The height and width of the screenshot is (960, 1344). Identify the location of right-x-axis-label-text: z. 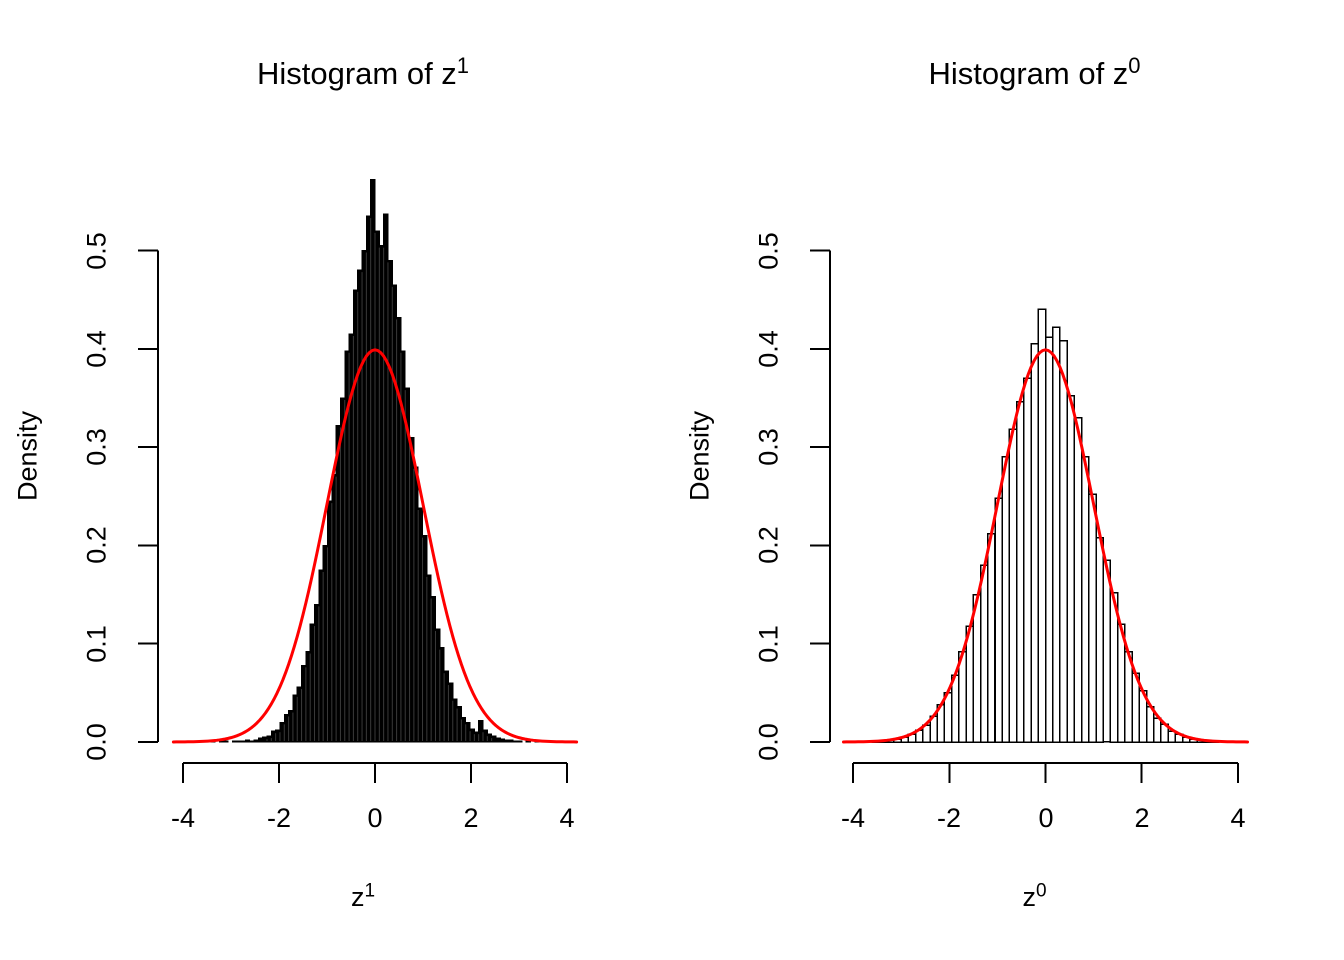
(1029, 897).